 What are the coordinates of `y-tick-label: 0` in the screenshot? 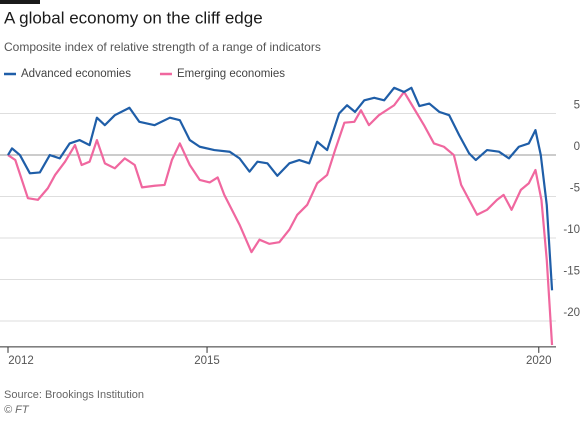 It's located at (577, 147).